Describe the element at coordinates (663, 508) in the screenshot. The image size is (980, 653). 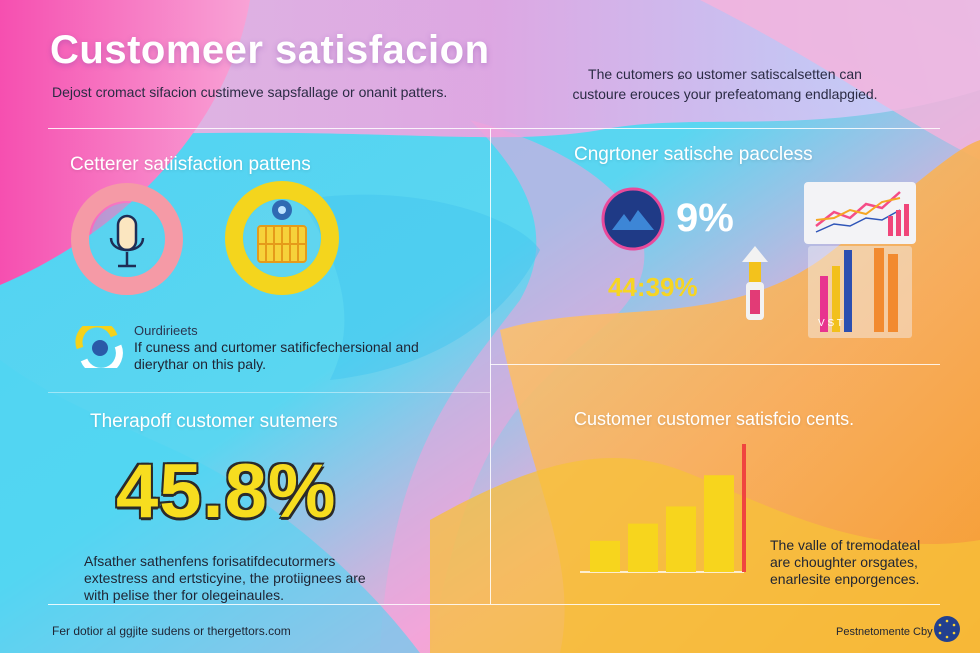
I see `bar-chart` at that location.